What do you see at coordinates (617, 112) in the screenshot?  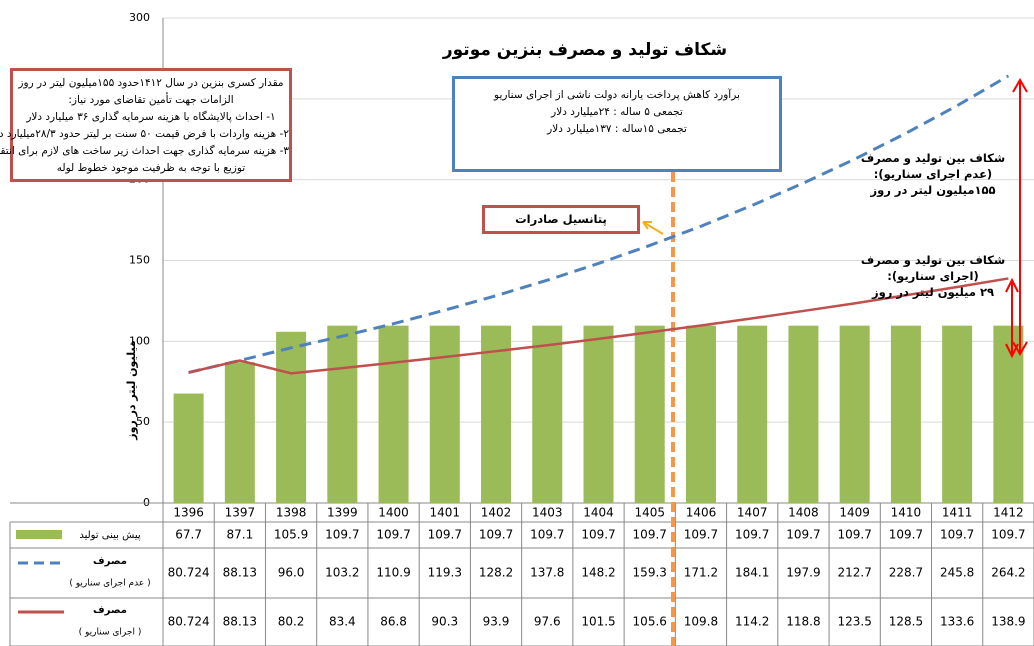 I see `annotation-line: تجمعی ۵ ساله : ۲۴میلیارد دلار` at bounding box center [617, 112].